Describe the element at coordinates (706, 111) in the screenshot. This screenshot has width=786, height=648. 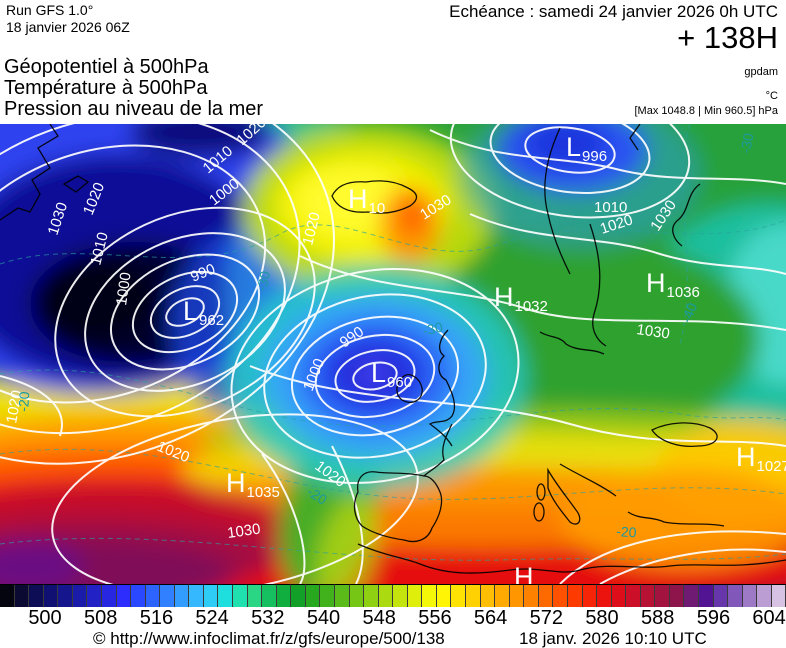
I see `pressure-range: [Max 1048.8 | Min 960.5] hPa` at that location.